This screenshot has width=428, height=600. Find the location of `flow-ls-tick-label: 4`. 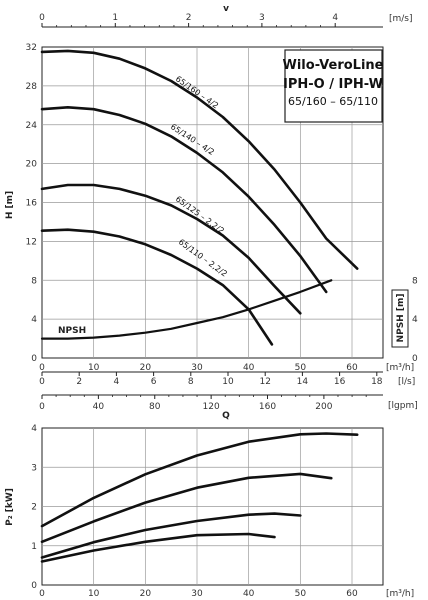

flow-ls-tick-label: 4 is located at coordinates (117, 382).